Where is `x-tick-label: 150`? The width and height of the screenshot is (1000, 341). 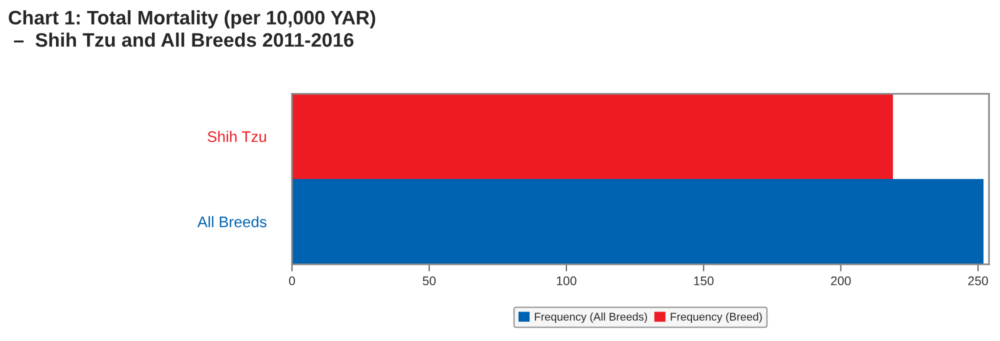
x-tick-label: 150 is located at coordinates (704, 281).